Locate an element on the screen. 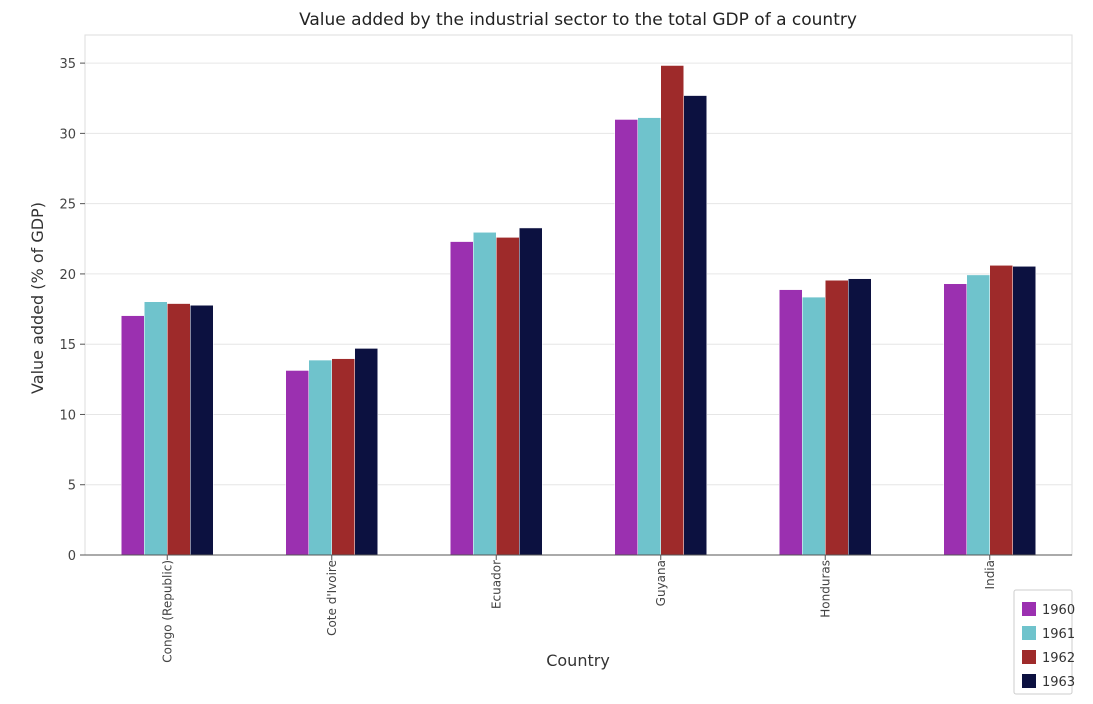 The image size is (1093, 704). y-tick-label: 10 is located at coordinates (67, 415).